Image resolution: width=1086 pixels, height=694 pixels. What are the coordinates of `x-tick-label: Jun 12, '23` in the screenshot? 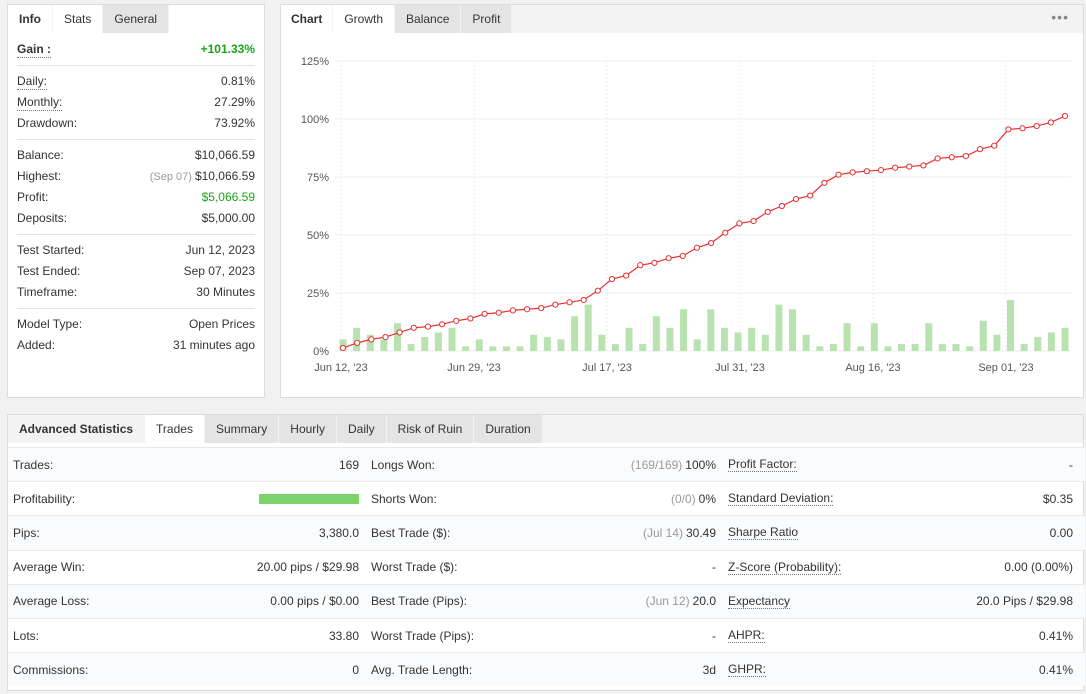 It's located at (340, 368).